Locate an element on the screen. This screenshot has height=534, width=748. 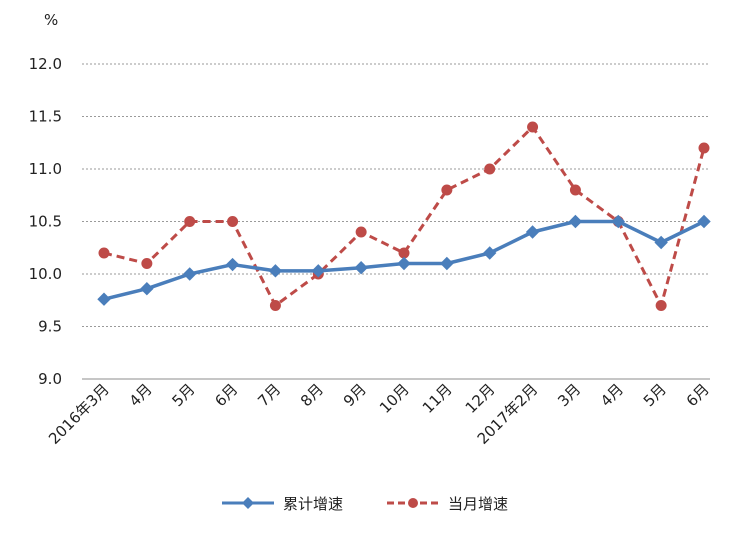
y-tick-label: 11.0 is located at coordinates (45, 169).